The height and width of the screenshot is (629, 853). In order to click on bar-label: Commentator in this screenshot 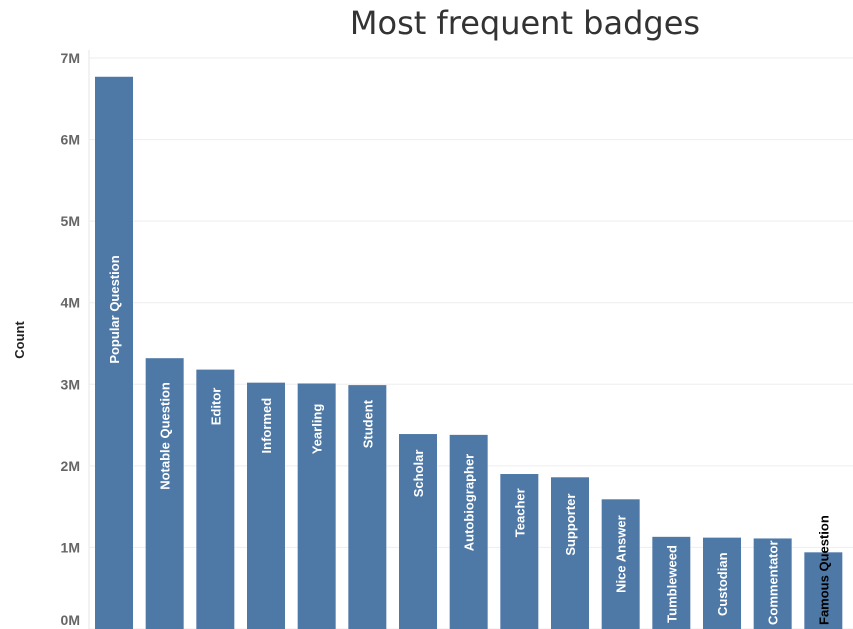, I will do `click(773, 582)`.